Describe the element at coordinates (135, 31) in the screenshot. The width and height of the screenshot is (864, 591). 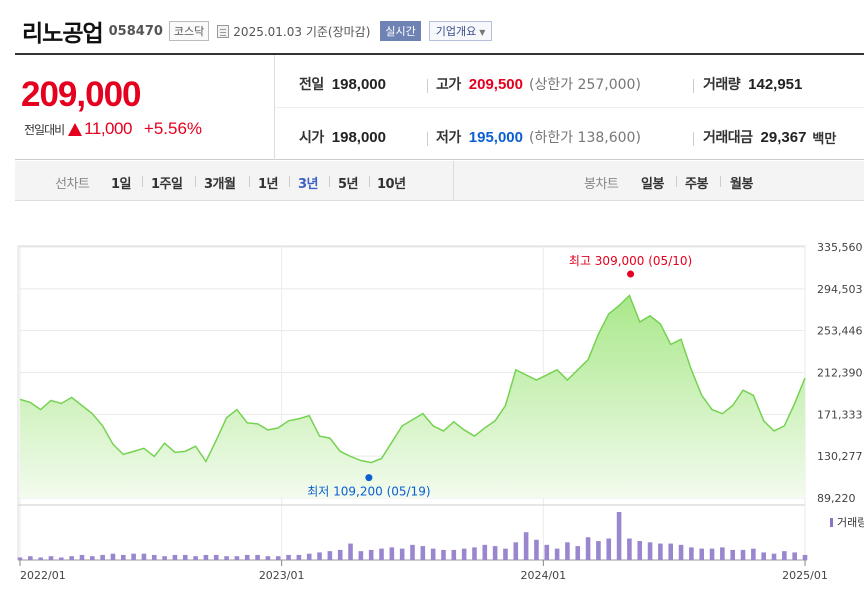
I see `stock-code: 058470` at that location.